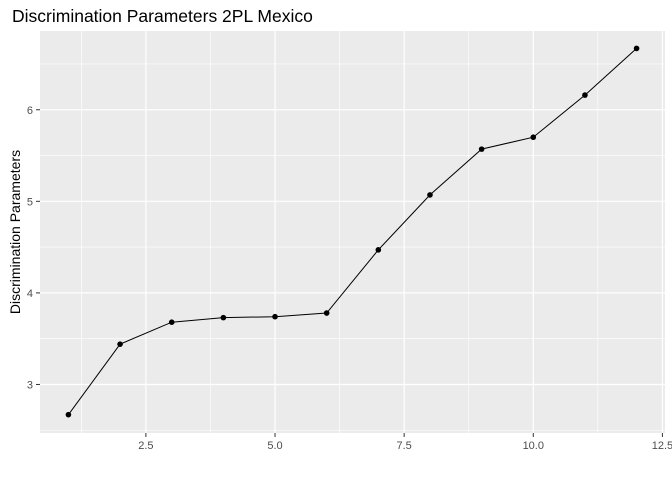 The height and width of the screenshot is (480, 672). Describe the element at coordinates (30, 202) in the screenshot. I see `y-tick-label: 5` at that location.